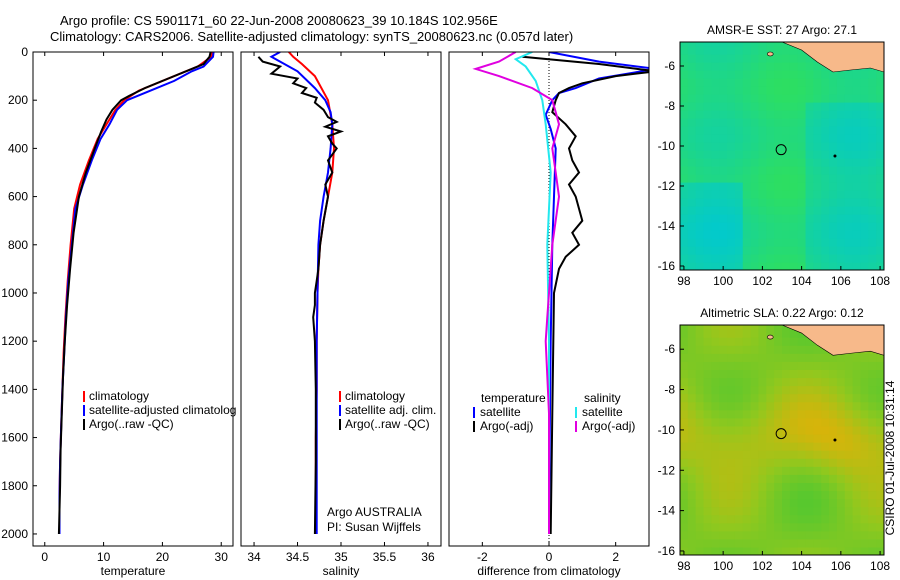 The height and width of the screenshot is (580, 900). Describe the element at coordinates (390, 410) in the screenshot. I see `legend-label: satellite adj. clim.` at that location.